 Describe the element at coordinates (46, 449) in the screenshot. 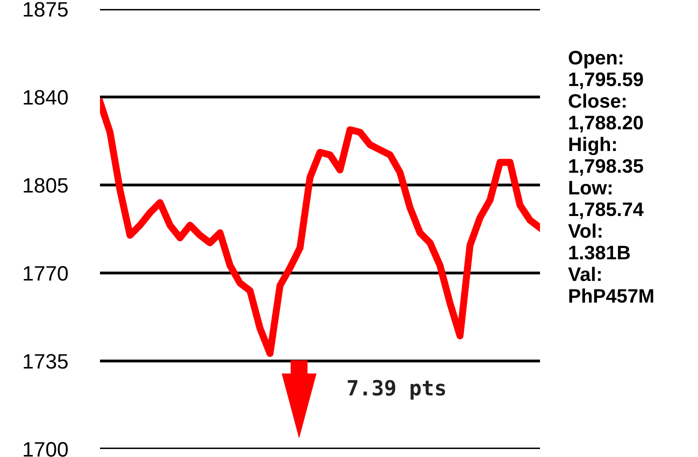

I see `y-tick-label: 1700` at that location.